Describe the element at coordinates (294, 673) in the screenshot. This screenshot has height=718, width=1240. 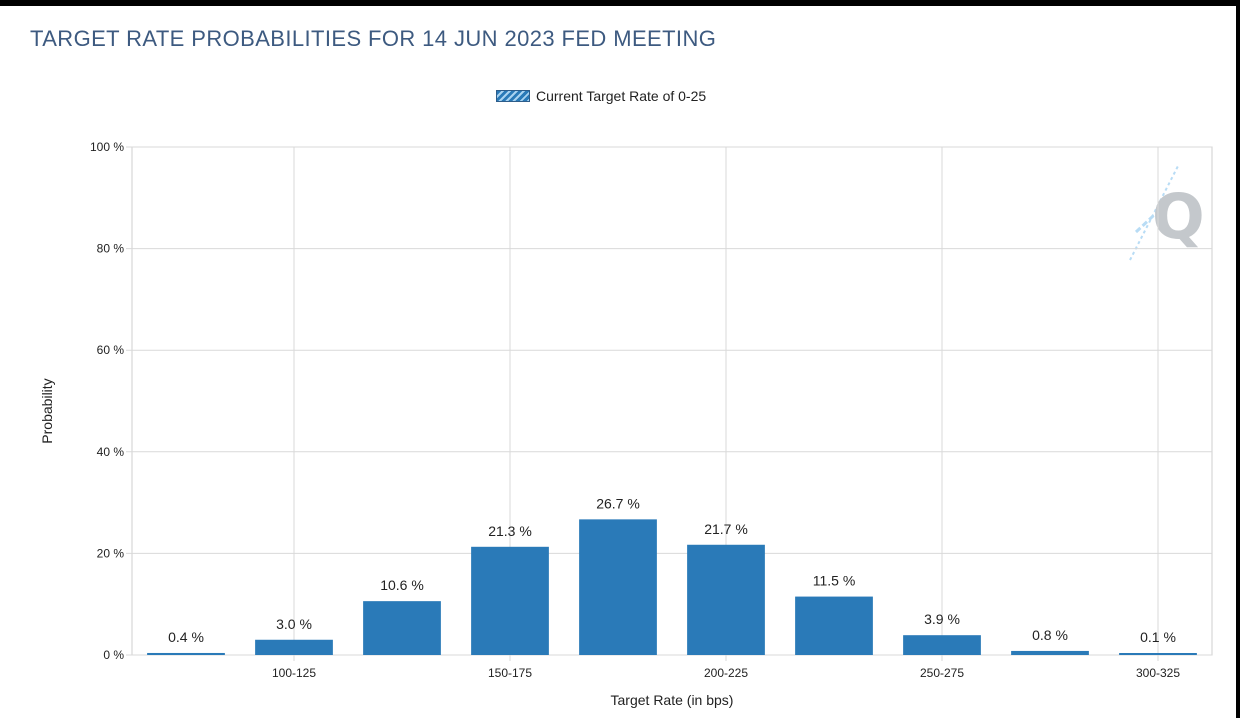
I see `x-tick-label: 100-125` at that location.